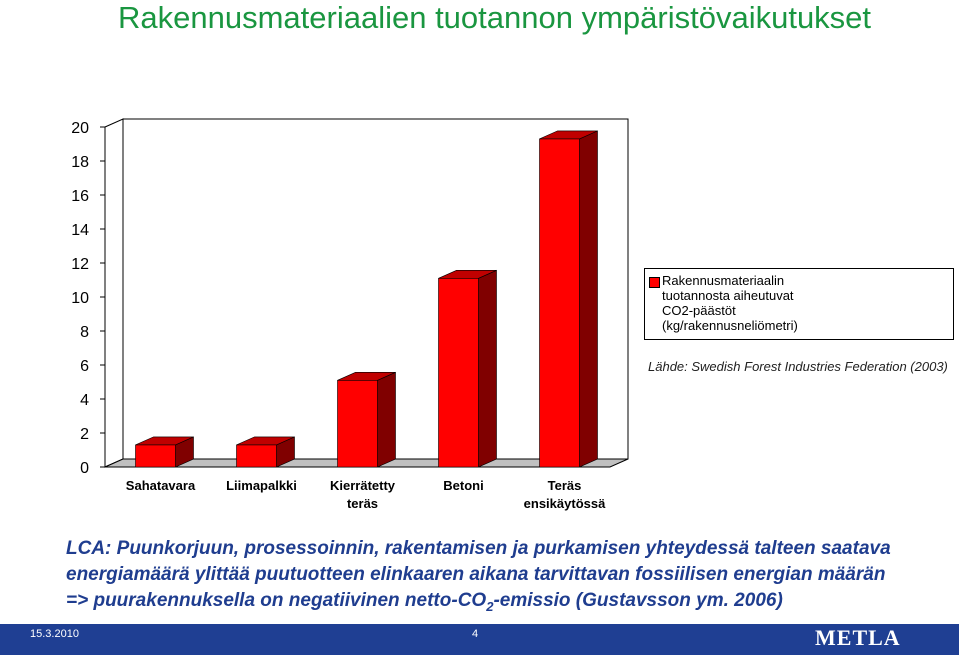  What do you see at coordinates (80, 298) in the screenshot?
I see `y-tick-label: 10` at bounding box center [80, 298].